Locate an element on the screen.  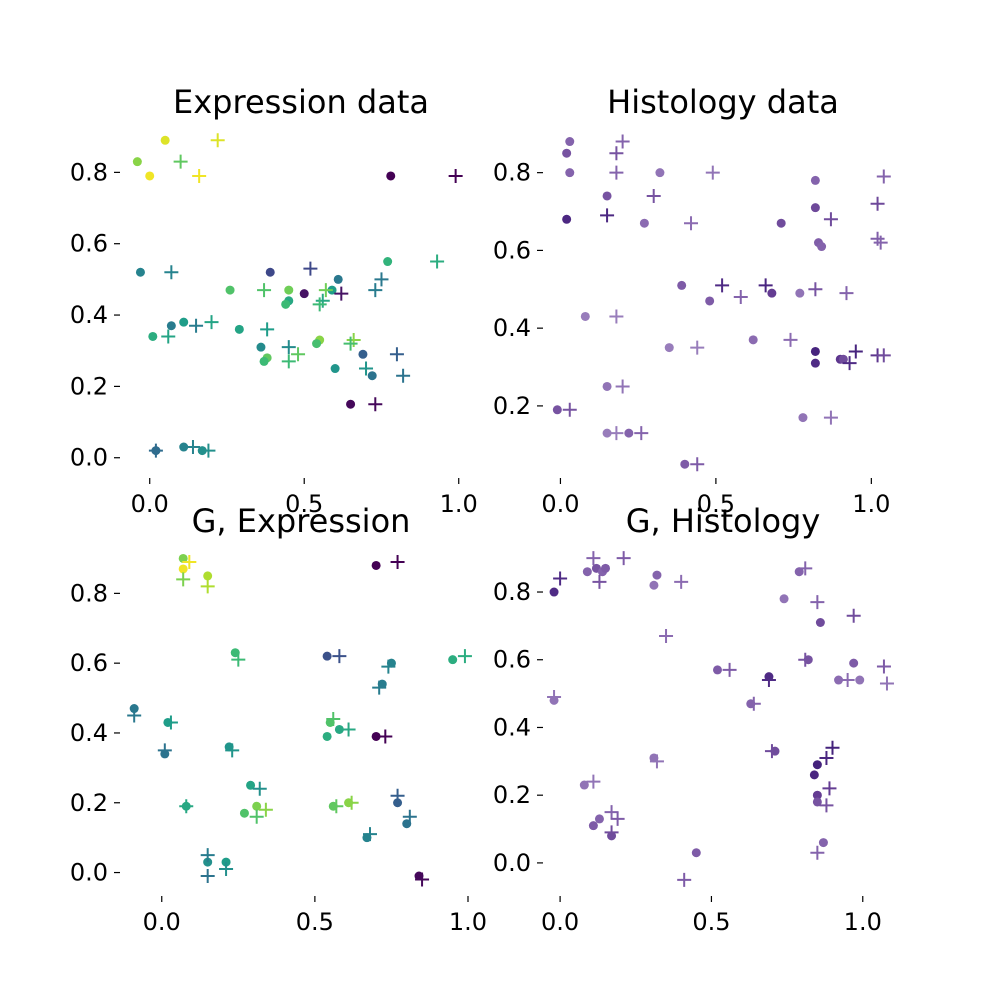
y-tick-label: 0.4 is located at coordinates (89, 733).